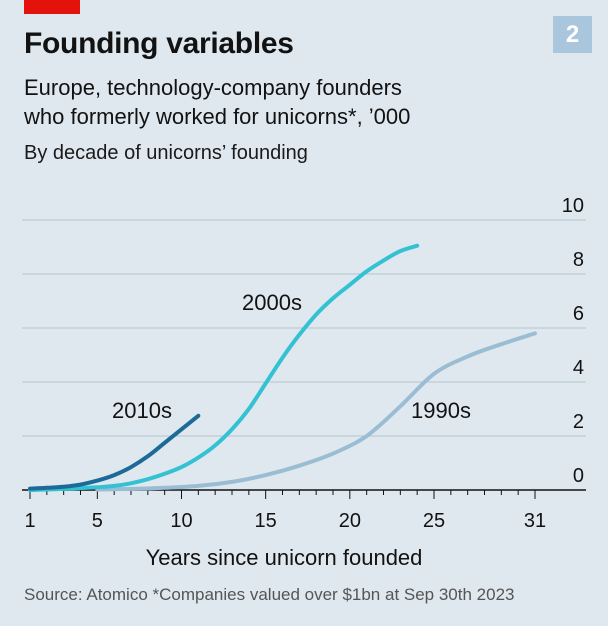  What do you see at coordinates (166, 153) in the screenshot?
I see `chart-subnote: By decade of unicorns’ founding` at bounding box center [166, 153].